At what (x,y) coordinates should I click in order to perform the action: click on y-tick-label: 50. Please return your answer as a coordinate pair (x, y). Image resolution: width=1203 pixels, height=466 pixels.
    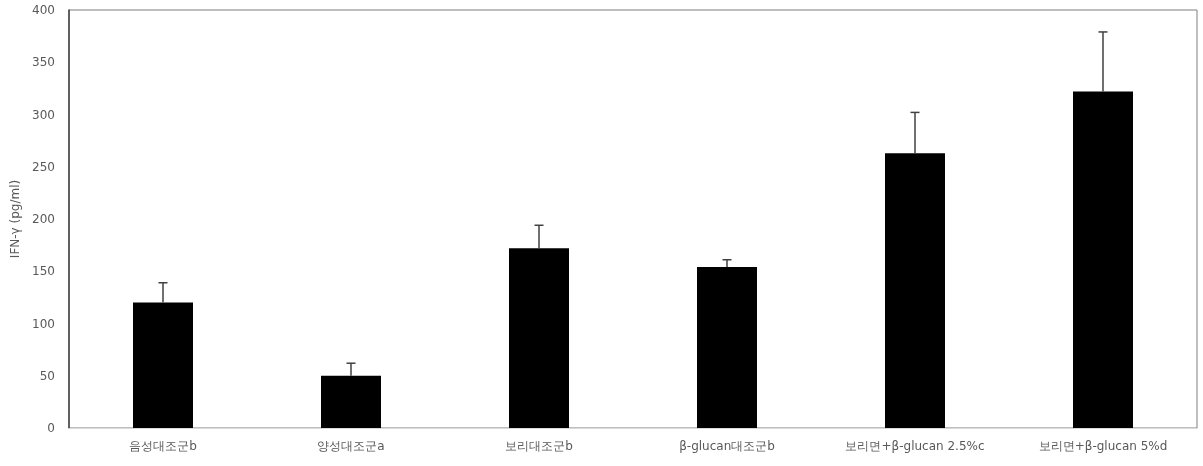
    Looking at the image, I should click on (47, 375).